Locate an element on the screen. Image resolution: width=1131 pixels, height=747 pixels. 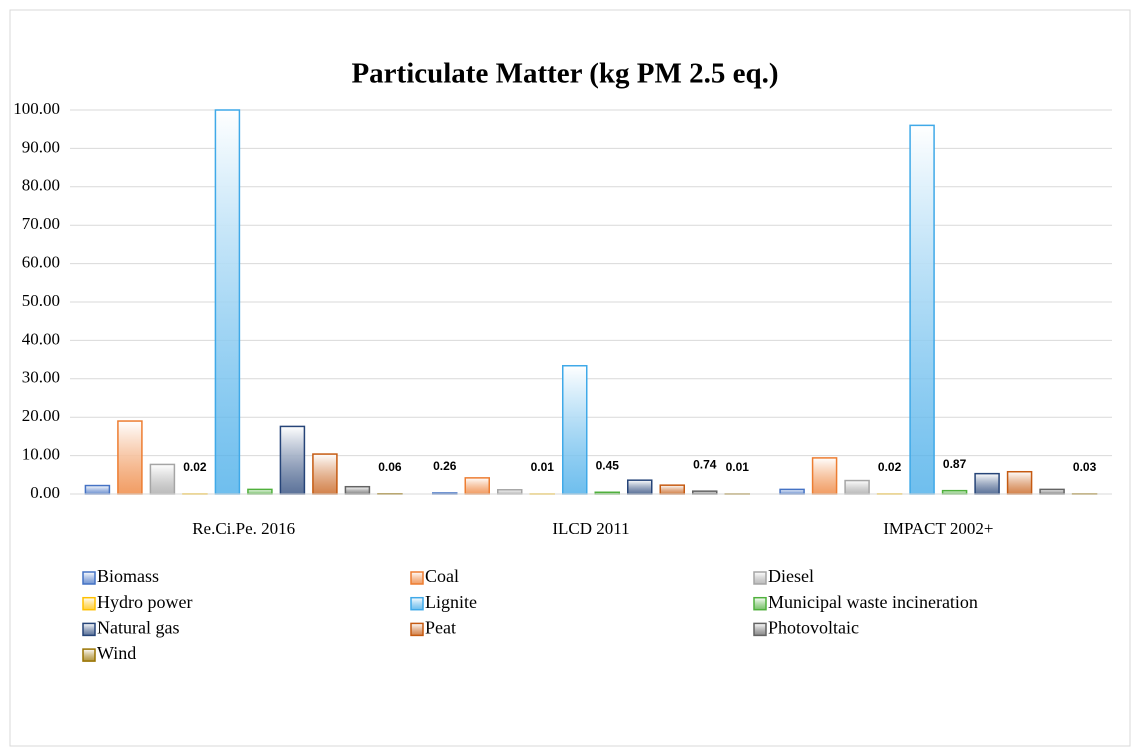
x-tick-label: IMPACT 2002+ is located at coordinates (938, 528).